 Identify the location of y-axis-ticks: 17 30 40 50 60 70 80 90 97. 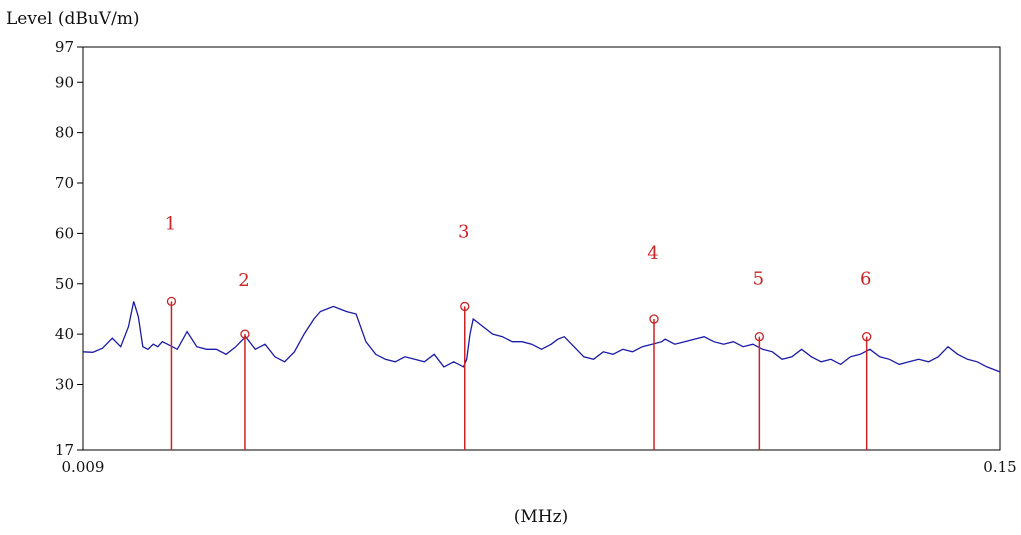
(69, 248).